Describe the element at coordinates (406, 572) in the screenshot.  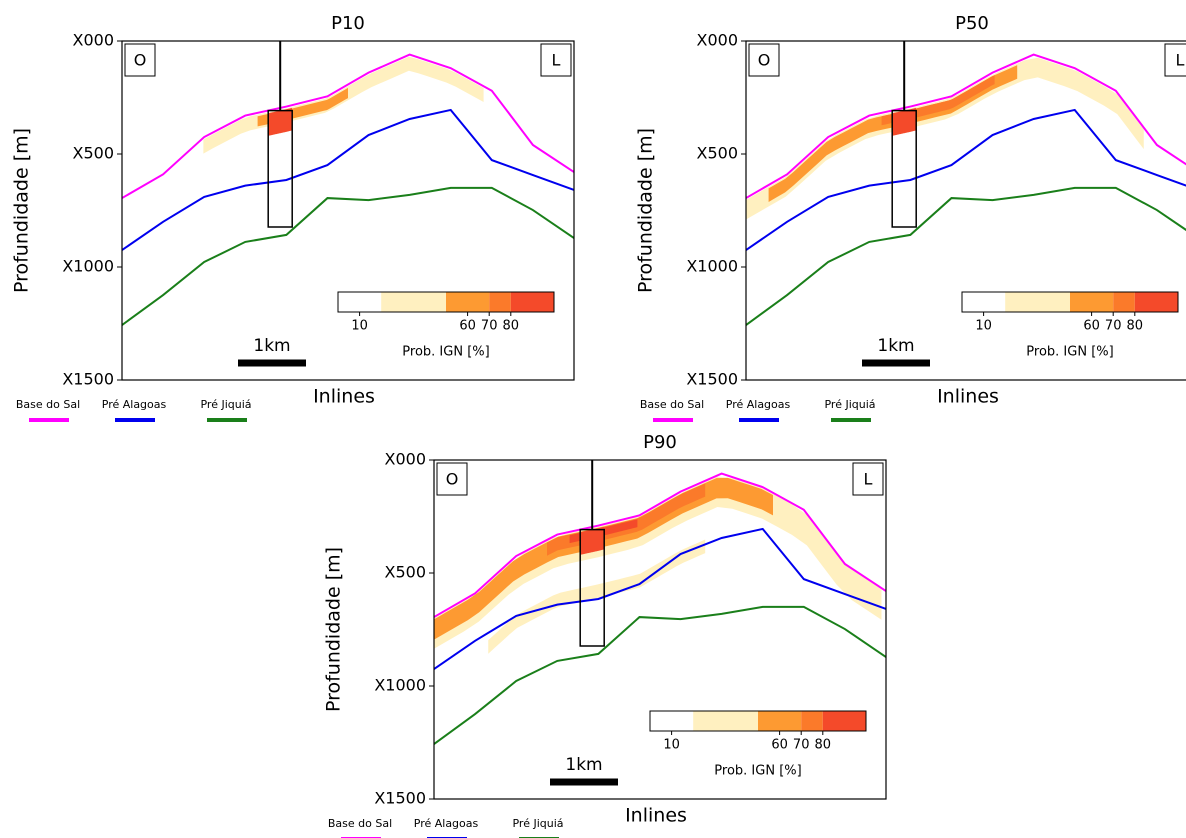
I see `y-tick-label: X500` at that location.